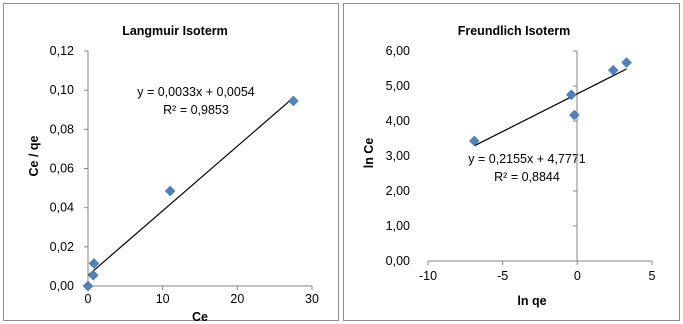  What do you see at coordinates (398, 121) in the screenshot?
I see `y-tick-label: 4,00` at bounding box center [398, 121].